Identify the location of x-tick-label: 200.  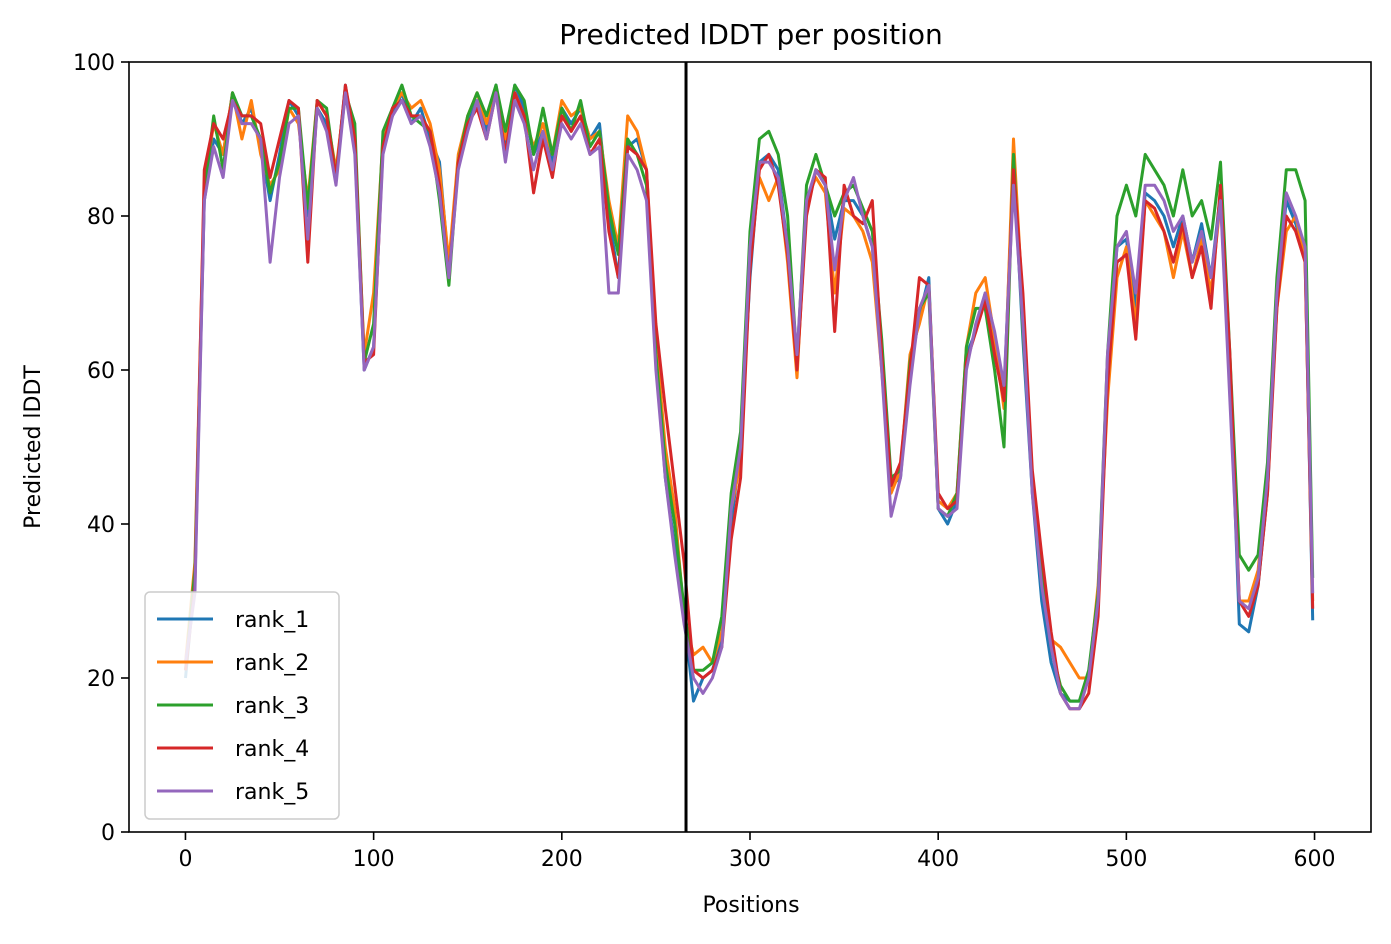
(562, 859).